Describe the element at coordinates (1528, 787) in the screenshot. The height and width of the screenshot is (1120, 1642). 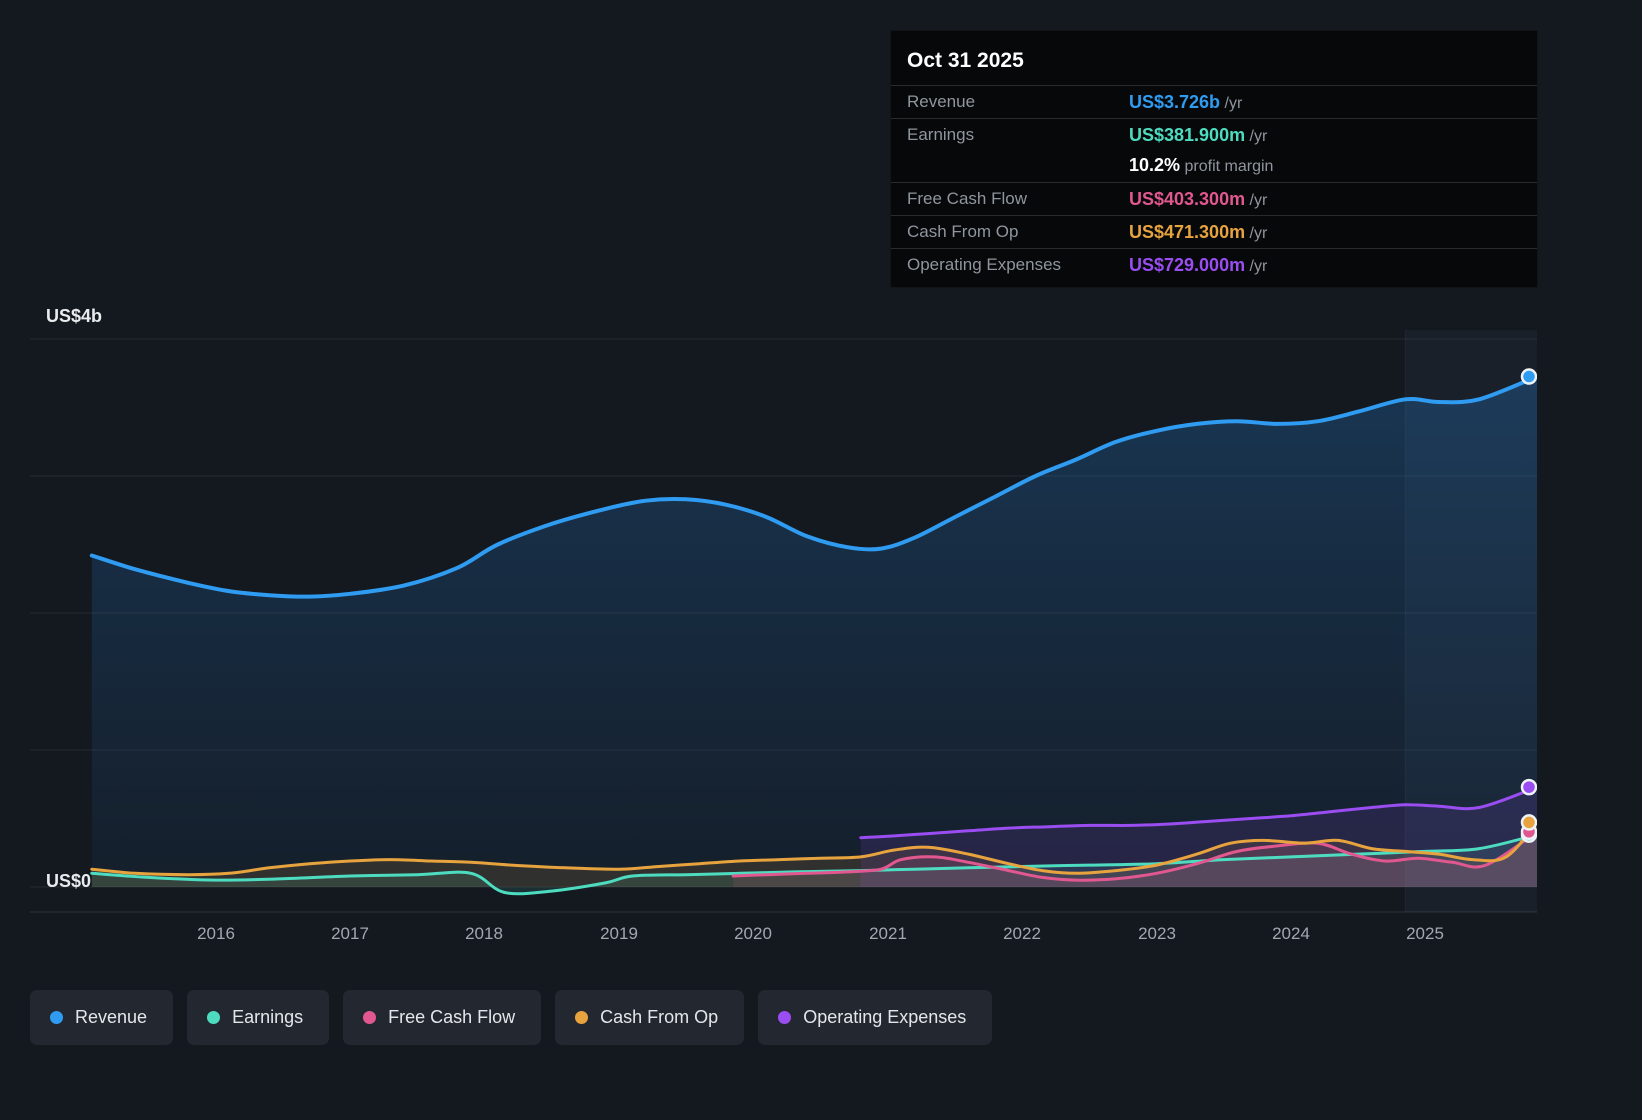
I see `series-endpoint-operating-expenses` at that location.